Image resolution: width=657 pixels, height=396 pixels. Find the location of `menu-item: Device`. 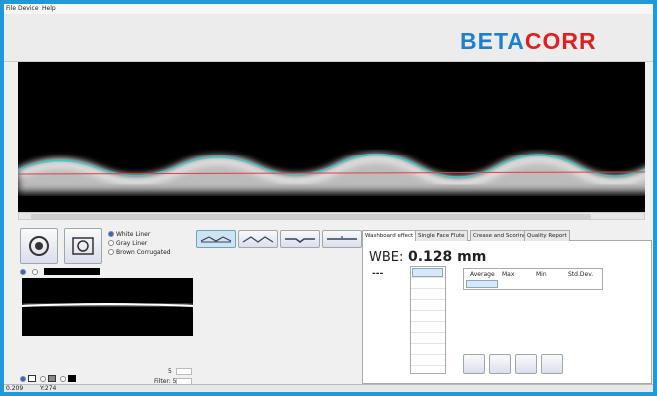

menu-item: Device is located at coordinates (28, 8).